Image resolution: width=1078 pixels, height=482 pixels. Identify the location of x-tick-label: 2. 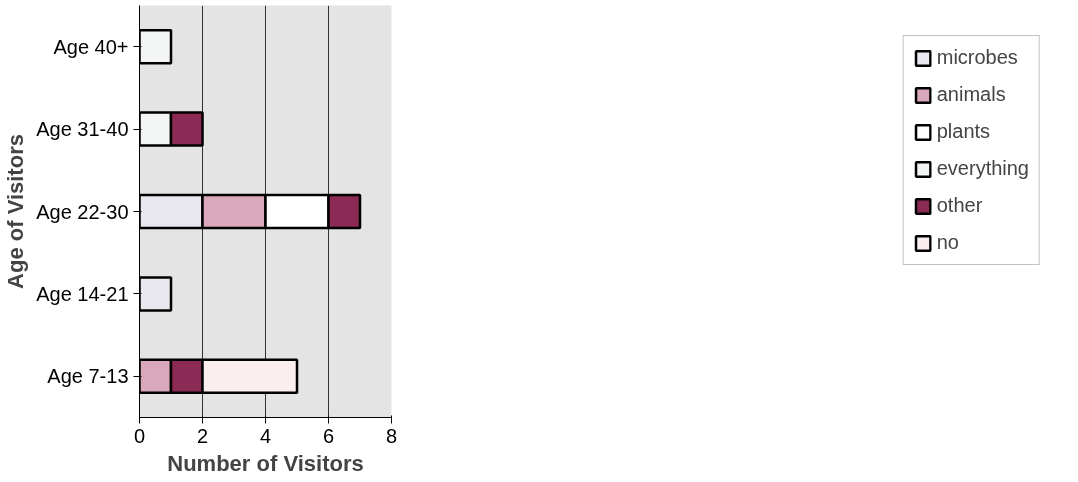
(202, 435).